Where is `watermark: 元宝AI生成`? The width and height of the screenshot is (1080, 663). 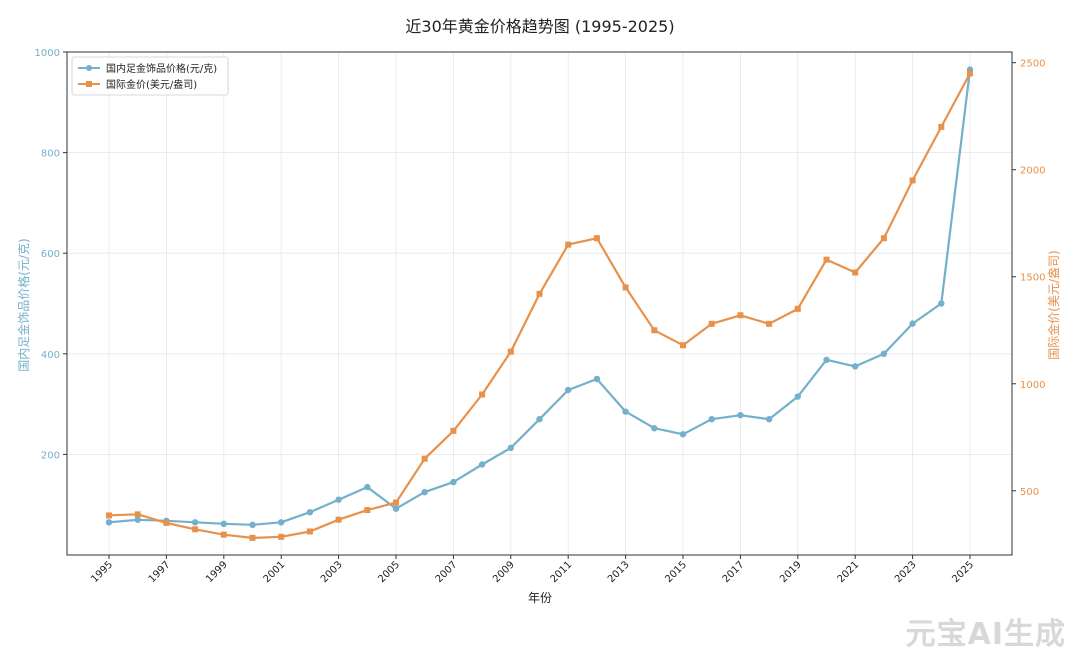
watermark: 元宝AI生成 is located at coordinates (985, 634).